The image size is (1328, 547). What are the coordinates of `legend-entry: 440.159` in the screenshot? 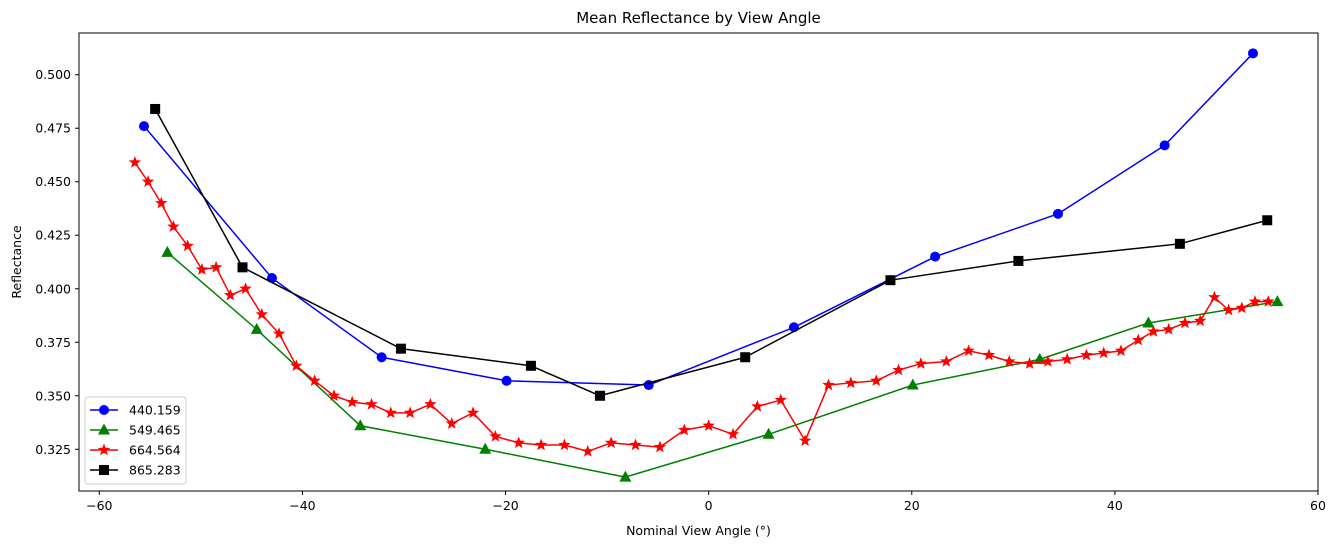 It's located at (135, 410).